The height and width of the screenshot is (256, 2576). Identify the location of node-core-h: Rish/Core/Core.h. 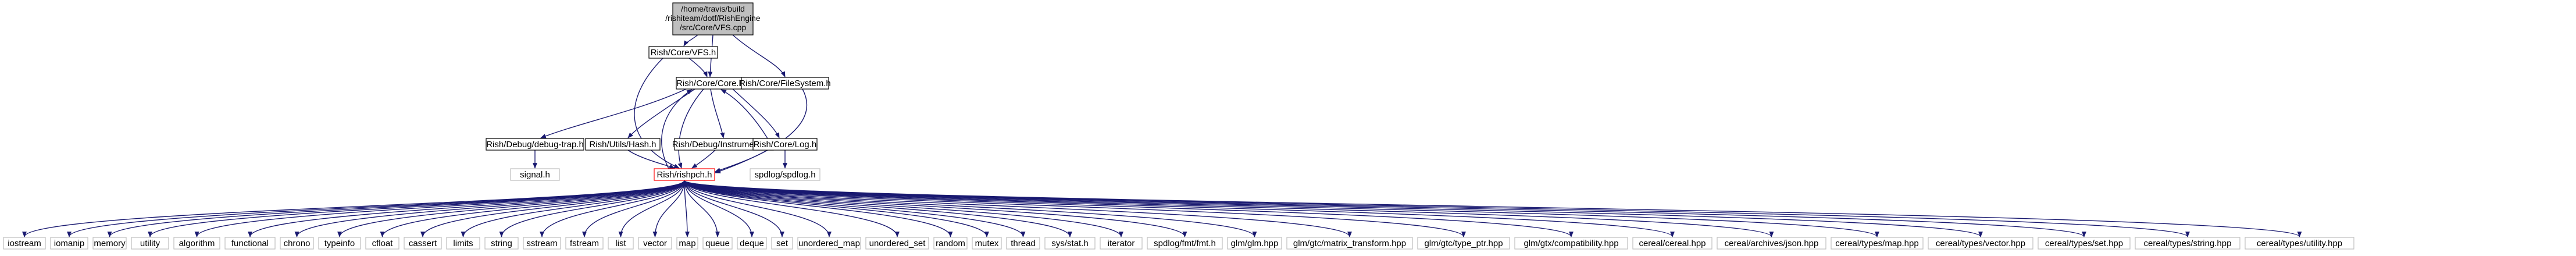
(711, 83).